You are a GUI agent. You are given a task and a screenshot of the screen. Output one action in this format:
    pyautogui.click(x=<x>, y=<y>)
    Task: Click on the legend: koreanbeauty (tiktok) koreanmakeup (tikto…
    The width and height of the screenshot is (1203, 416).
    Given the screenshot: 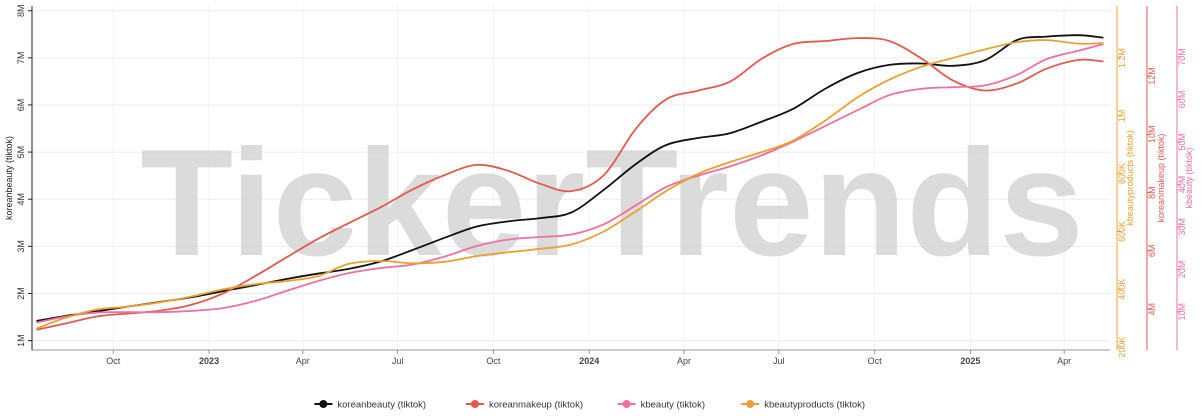 What is the action you would take?
    pyautogui.click(x=589, y=405)
    